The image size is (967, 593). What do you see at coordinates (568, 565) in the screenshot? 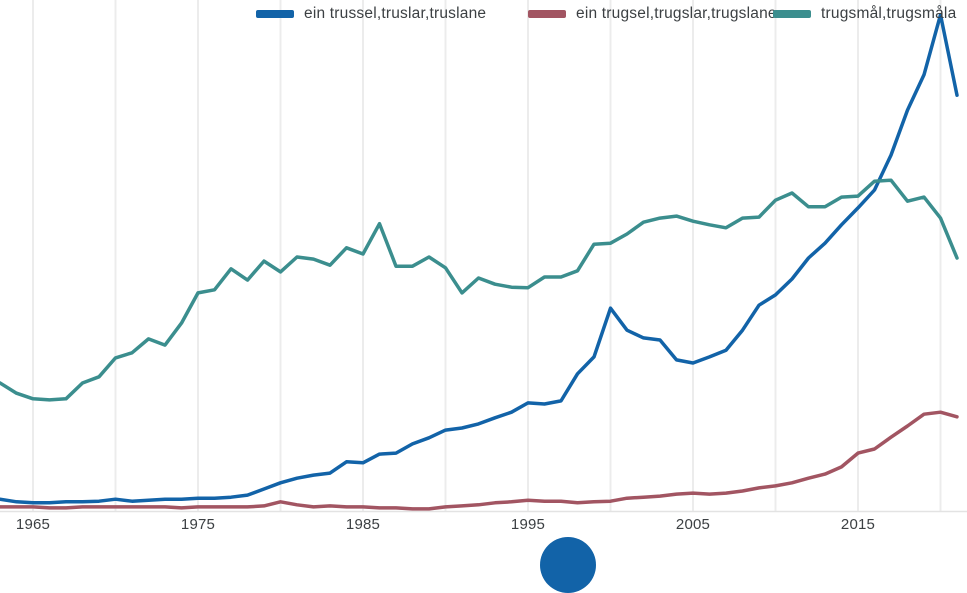
I see `fab-button` at bounding box center [568, 565].